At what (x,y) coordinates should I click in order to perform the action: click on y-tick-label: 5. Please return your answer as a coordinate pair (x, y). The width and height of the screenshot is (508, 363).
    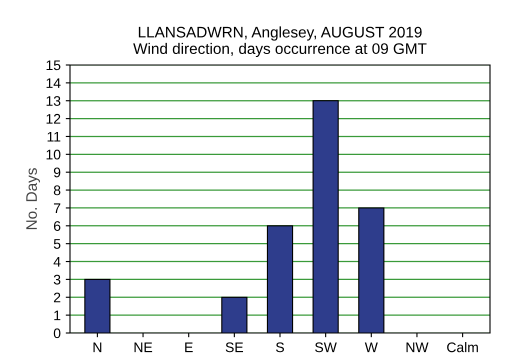
    Looking at the image, I should click on (57, 244).